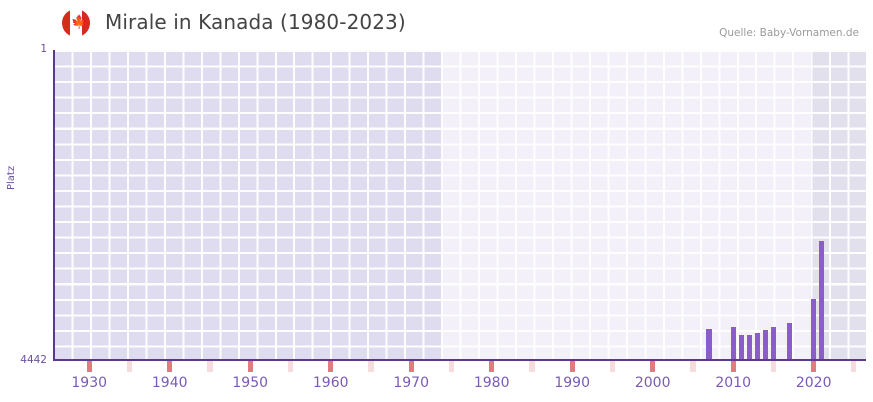 The height and width of the screenshot is (402, 873). What do you see at coordinates (411, 383) in the screenshot?
I see `x-tick-label-1970: 1970` at bounding box center [411, 383].